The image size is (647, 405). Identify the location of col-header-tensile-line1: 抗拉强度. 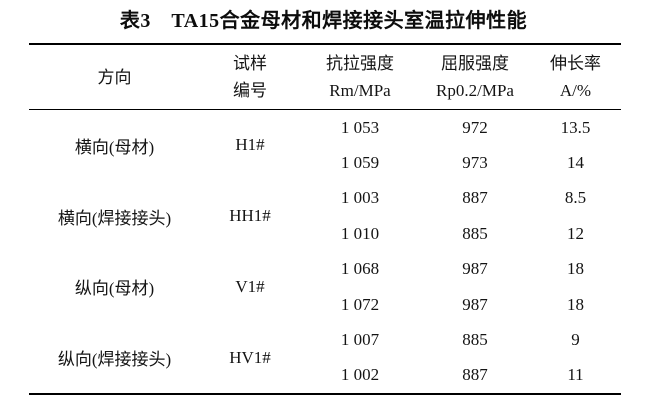
(360, 63).